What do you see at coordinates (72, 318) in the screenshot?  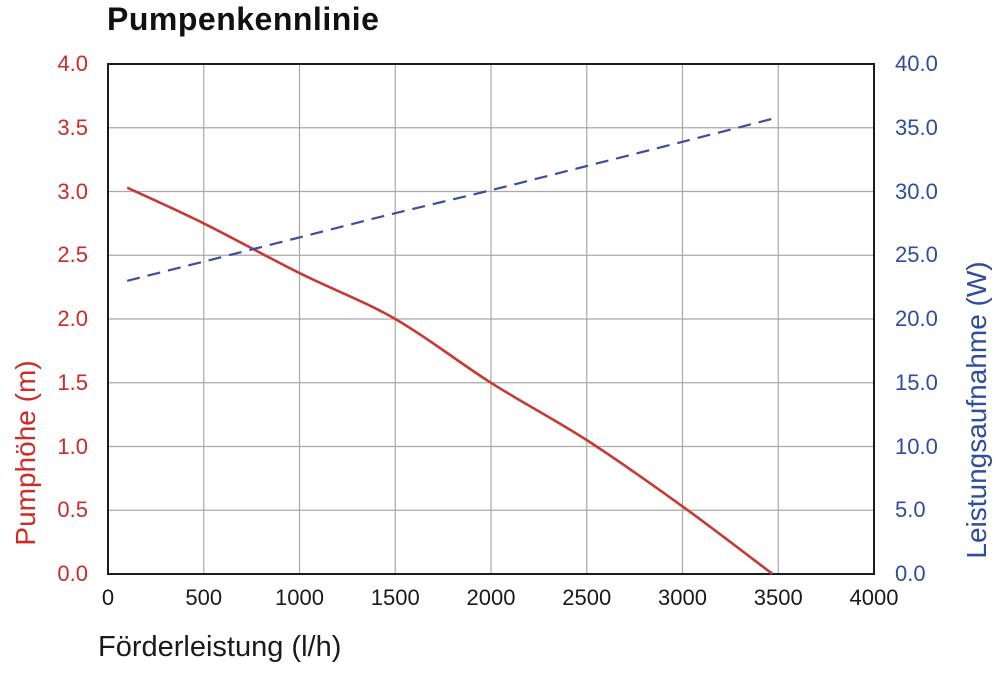 I see `left-axis-tick-label: 2.0` at bounding box center [72, 318].